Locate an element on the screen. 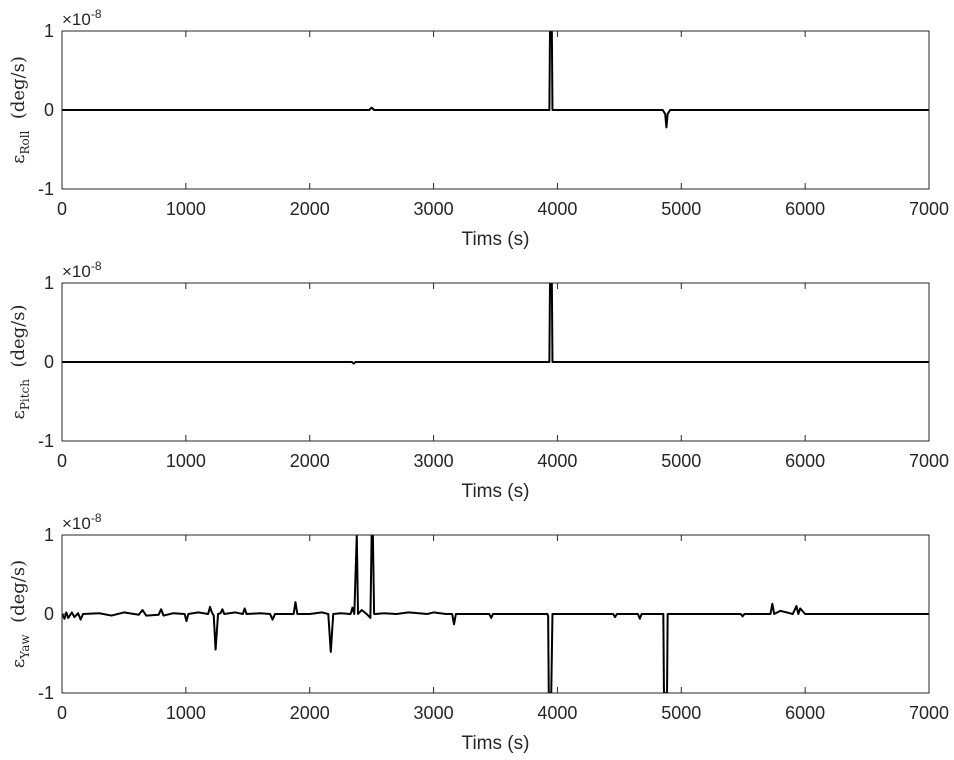 This screenshot has height=760, width=954. y-axis-label: εYaw (deg/s) is located at coordinates (20, 614).